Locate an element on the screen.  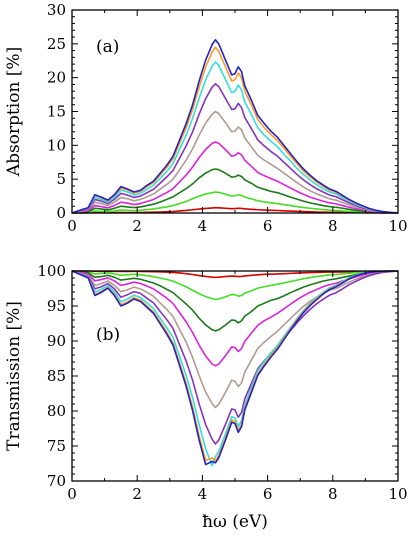
y-axis-label: Transmission [%] is located at coordinates (14, 376).